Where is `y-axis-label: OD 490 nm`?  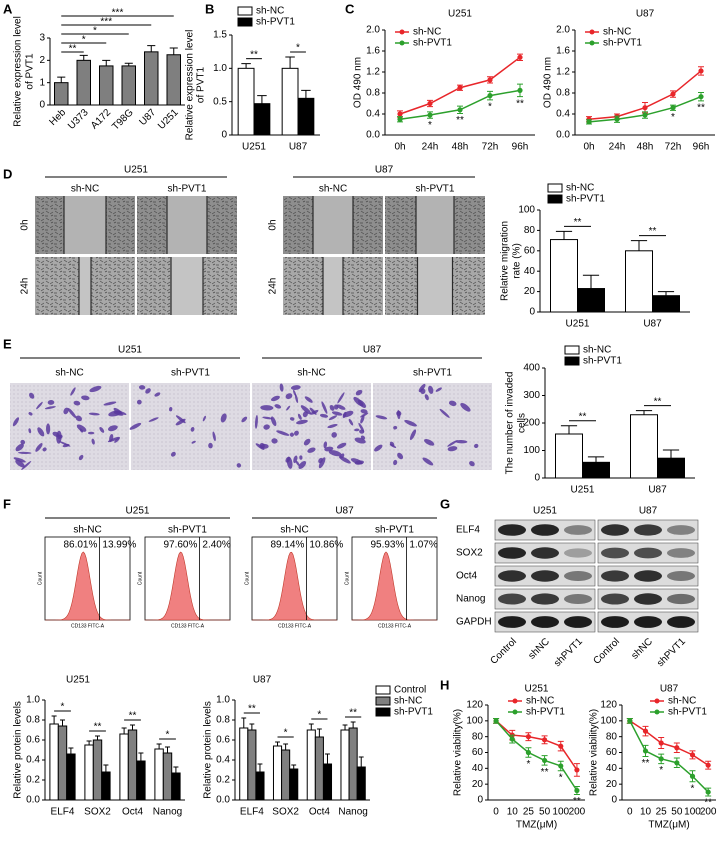 y-axis-label: OD 490 nm is located at coordinates (548, 82).